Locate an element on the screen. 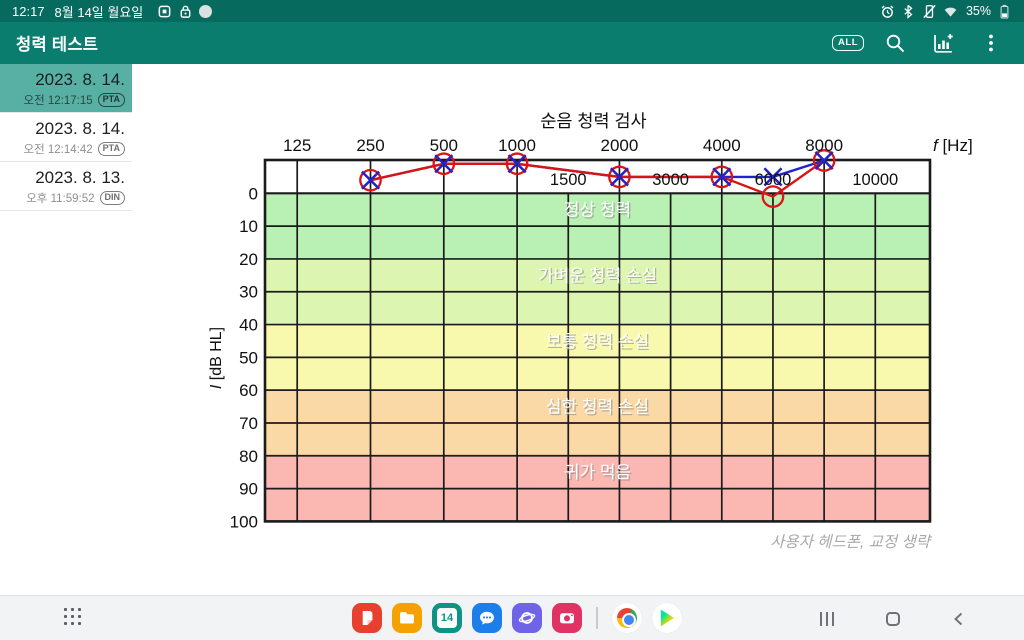 The height and width of the screenshot is (640, 1024). back-button is located at coordinates (959, 619).